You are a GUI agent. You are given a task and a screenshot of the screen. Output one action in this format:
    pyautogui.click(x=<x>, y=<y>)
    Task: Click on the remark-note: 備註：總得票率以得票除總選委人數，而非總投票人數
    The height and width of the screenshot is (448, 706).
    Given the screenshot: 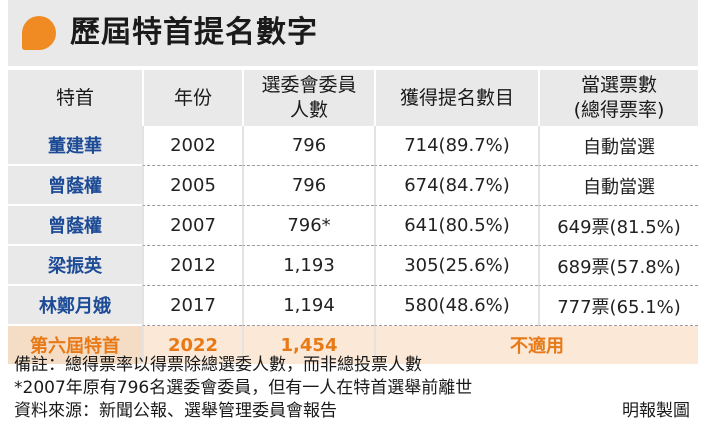 What is the action you would take?
    pyautogui.click(x=218, y=365)
    